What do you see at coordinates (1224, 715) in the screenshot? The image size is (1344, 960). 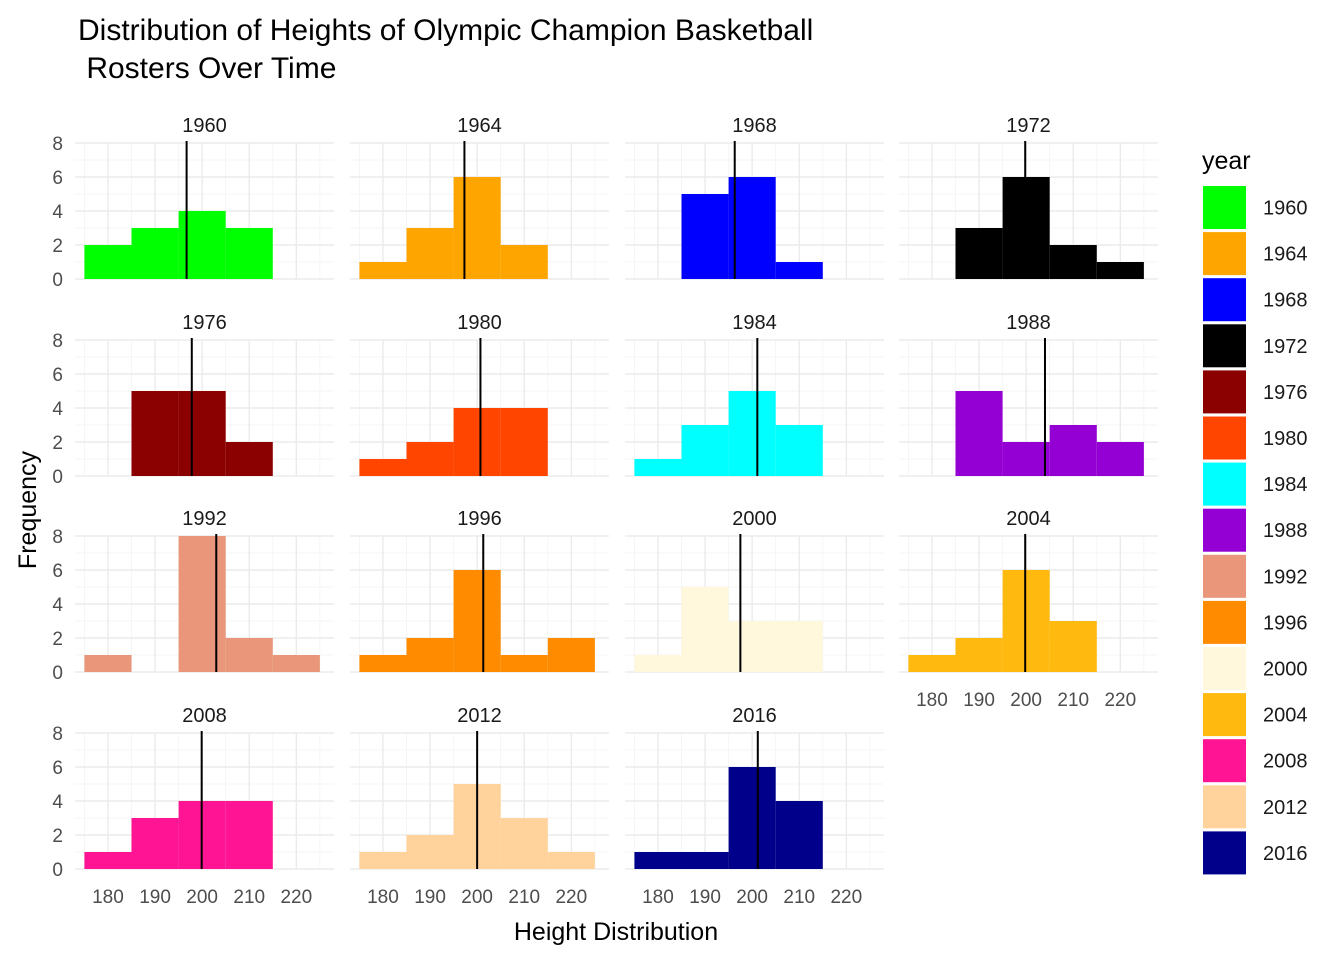 I see `legend-key-2004` at bounding box center [1224, 715].